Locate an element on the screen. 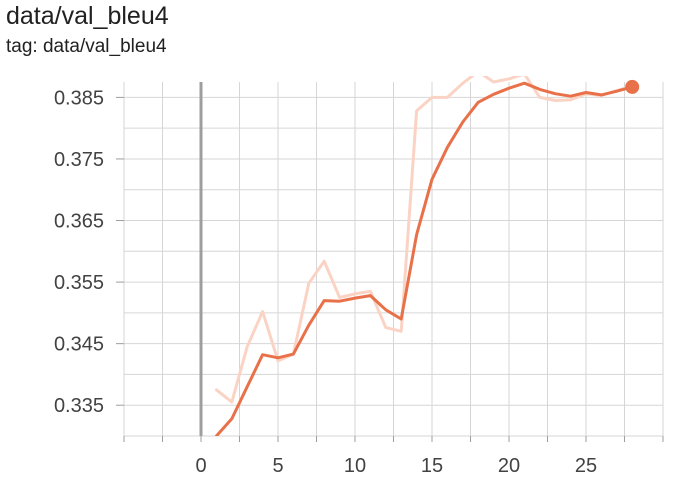  y-tick-label: 0.345 is located at coordinates (79, 345).